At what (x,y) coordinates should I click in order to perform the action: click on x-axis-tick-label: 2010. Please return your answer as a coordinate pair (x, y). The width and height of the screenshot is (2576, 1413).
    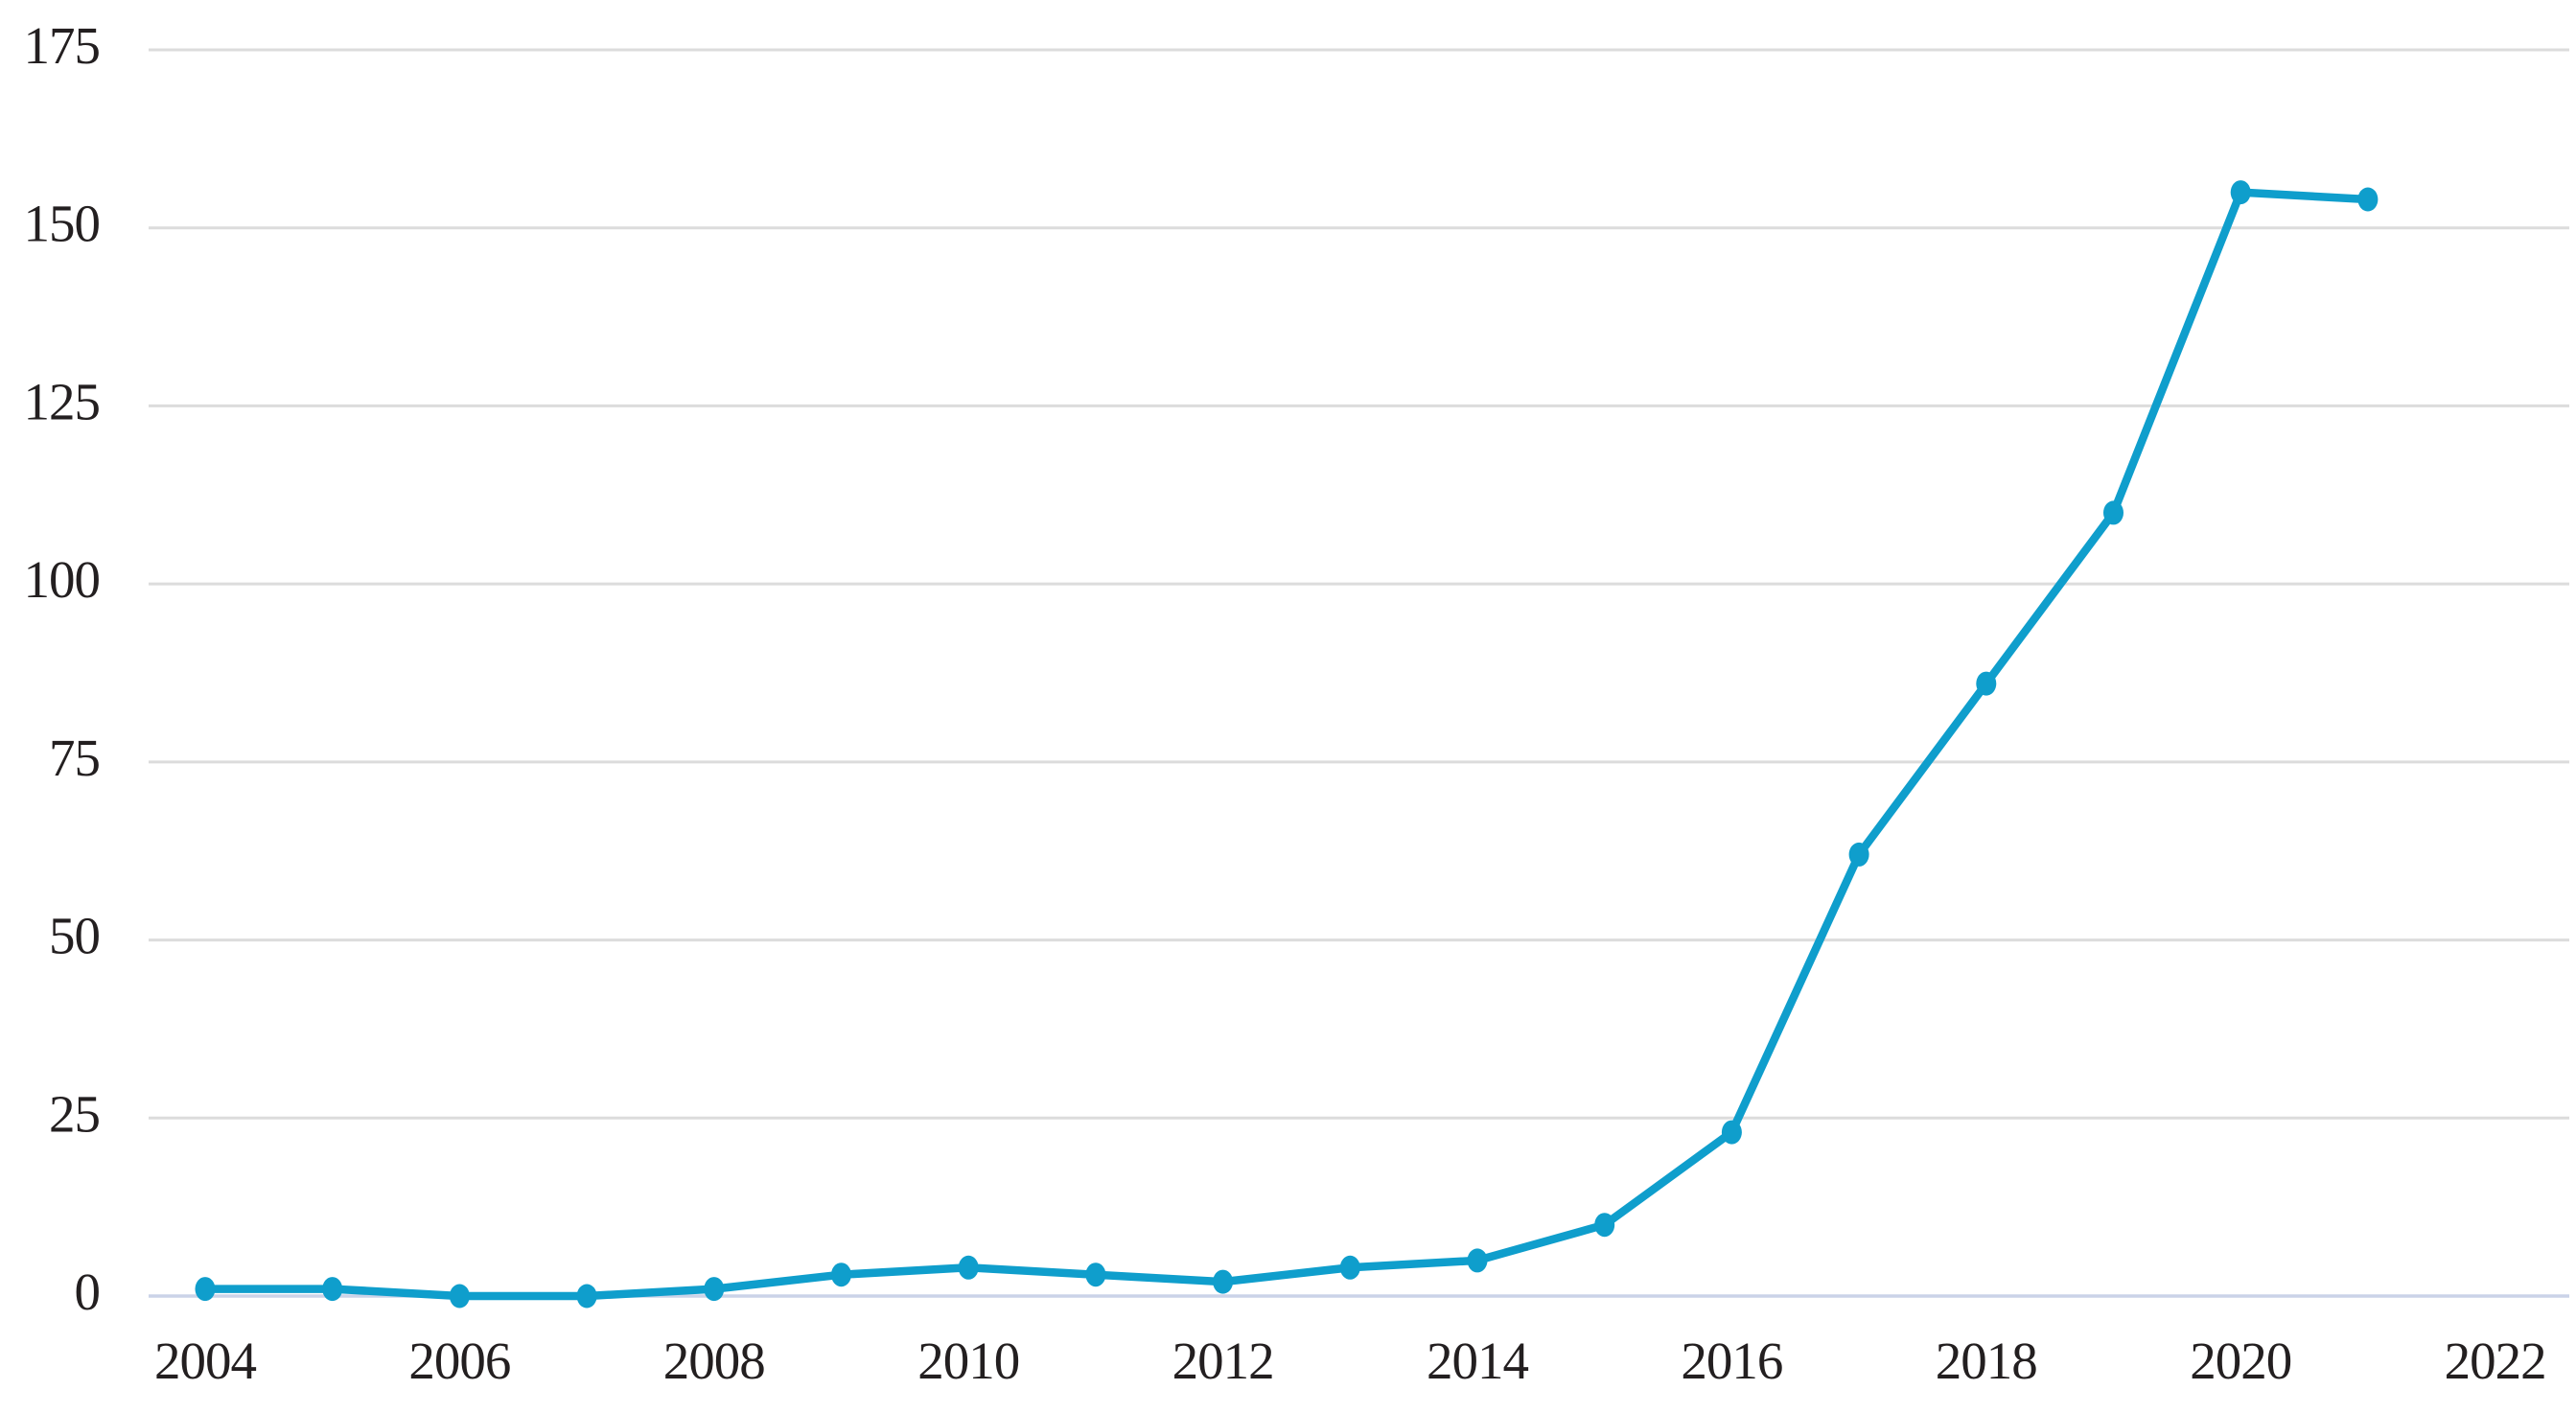
    Looking at the image, I should click on (968, 1361).